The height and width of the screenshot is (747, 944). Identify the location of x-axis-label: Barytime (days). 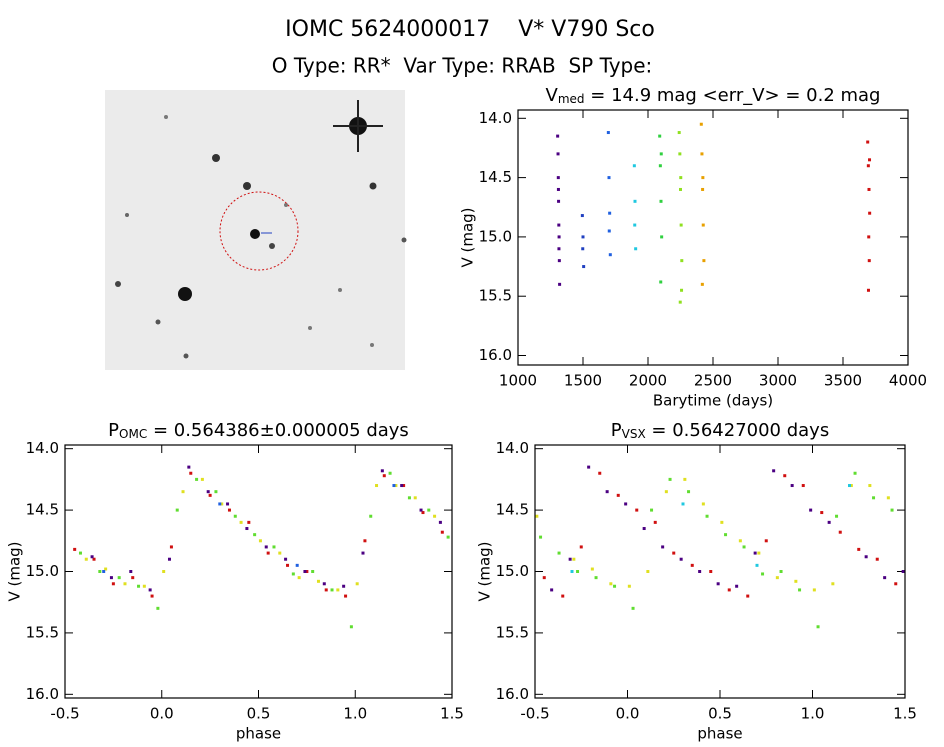
(713, 401).